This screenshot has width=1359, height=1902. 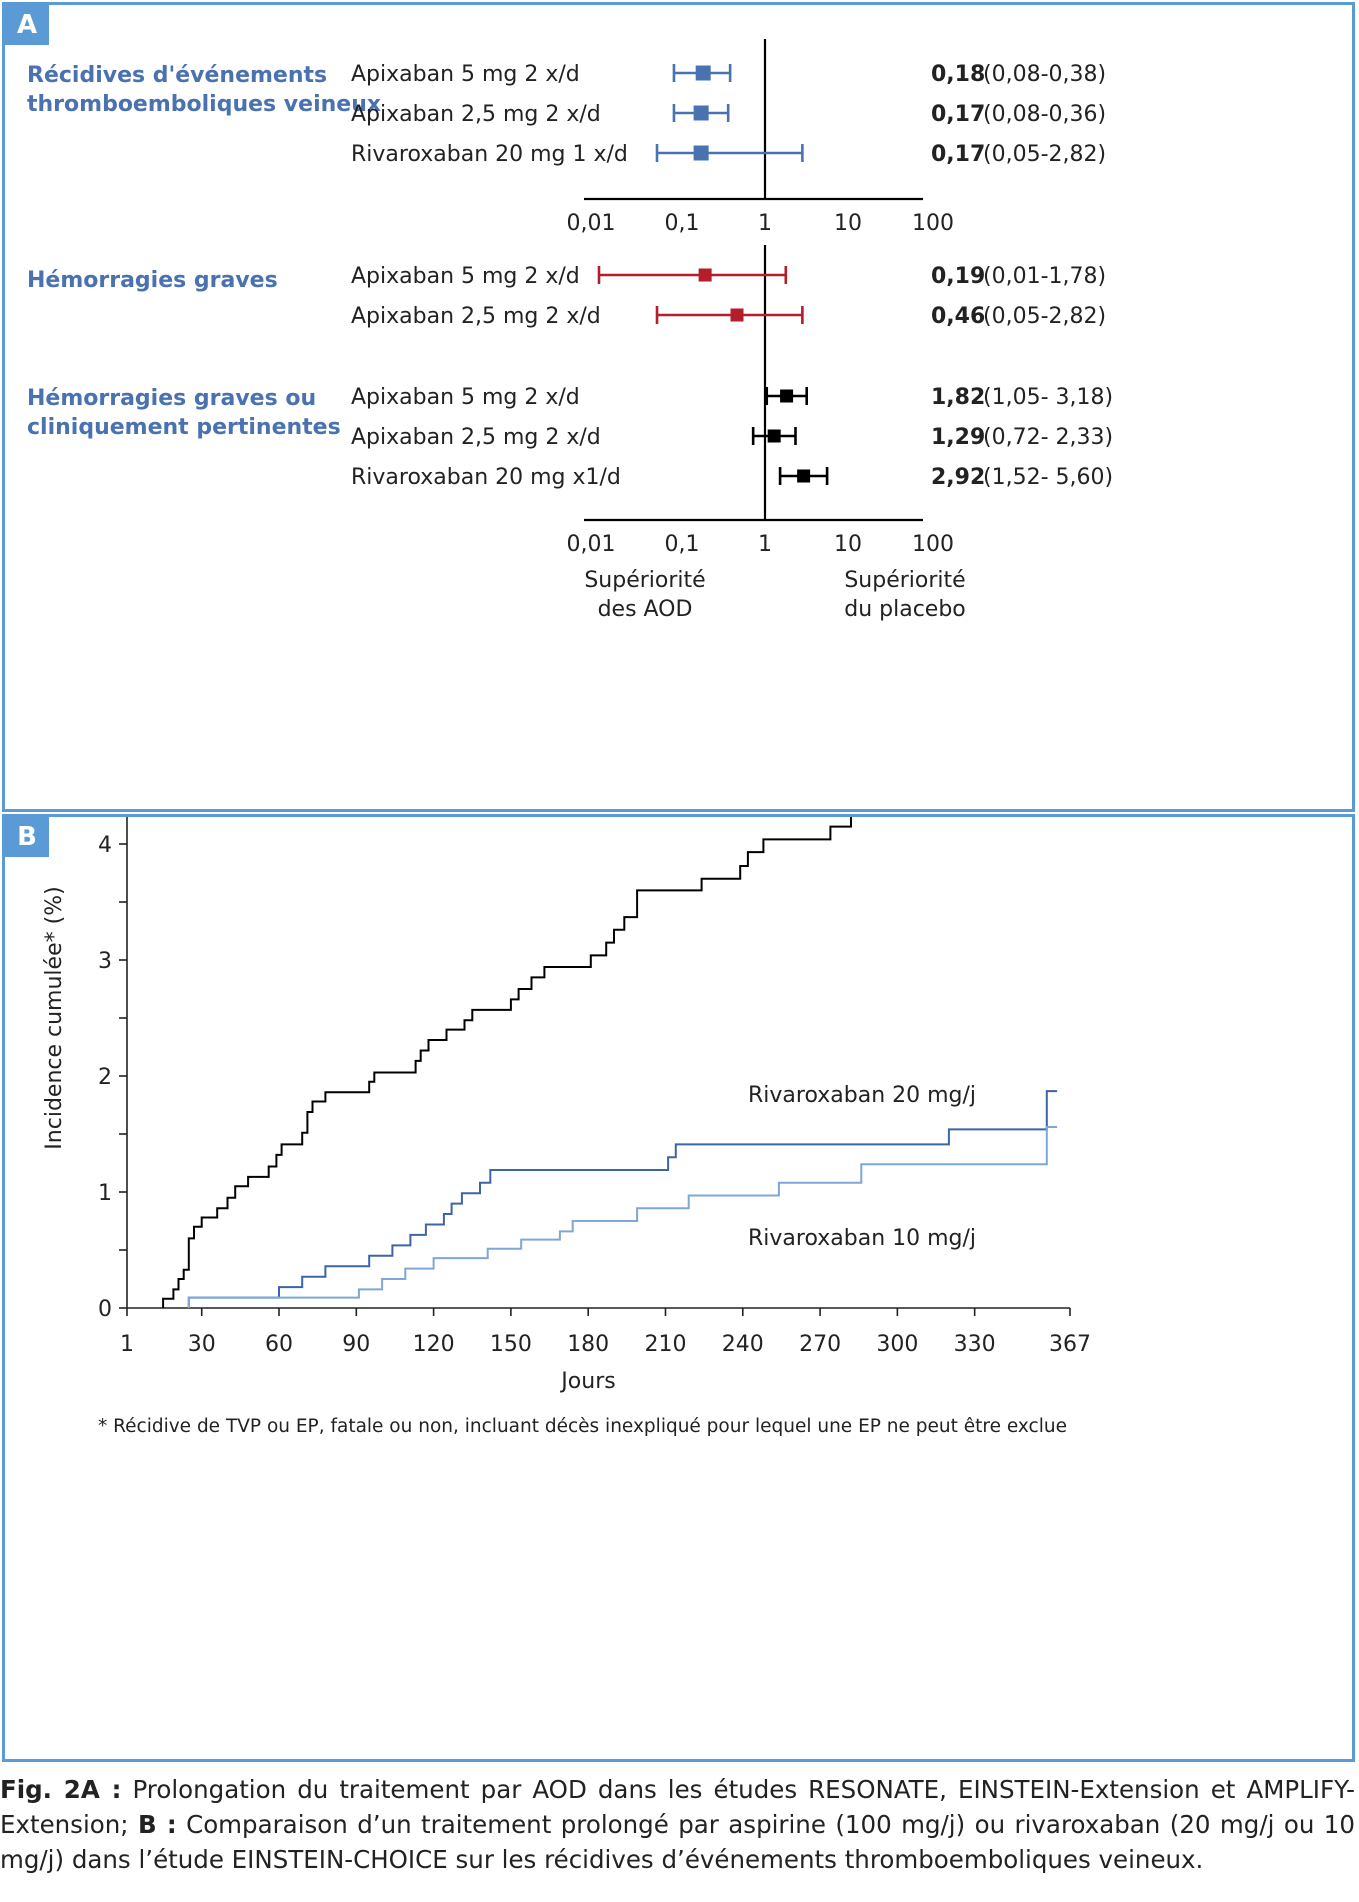 What do you see at coordinates (587, 1381) in the screenshot?
I see `x-axis-label: Jours` at bounding box center [587, 1381].